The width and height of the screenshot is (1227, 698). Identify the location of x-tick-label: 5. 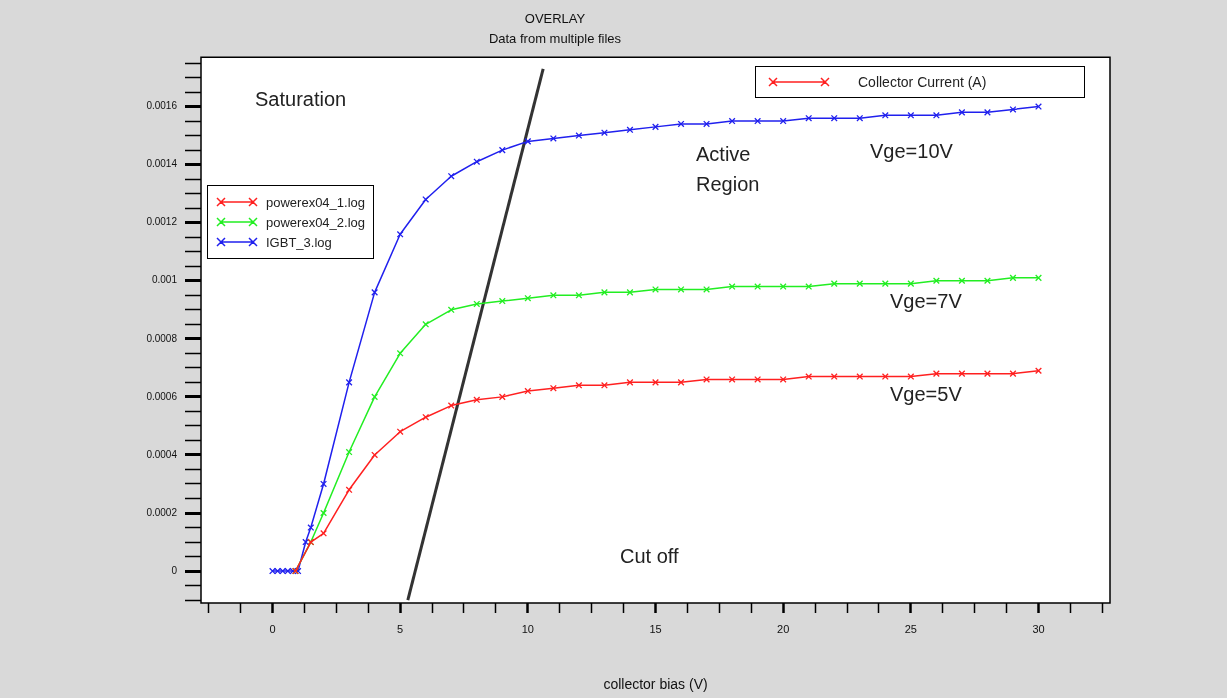
(400, 628).